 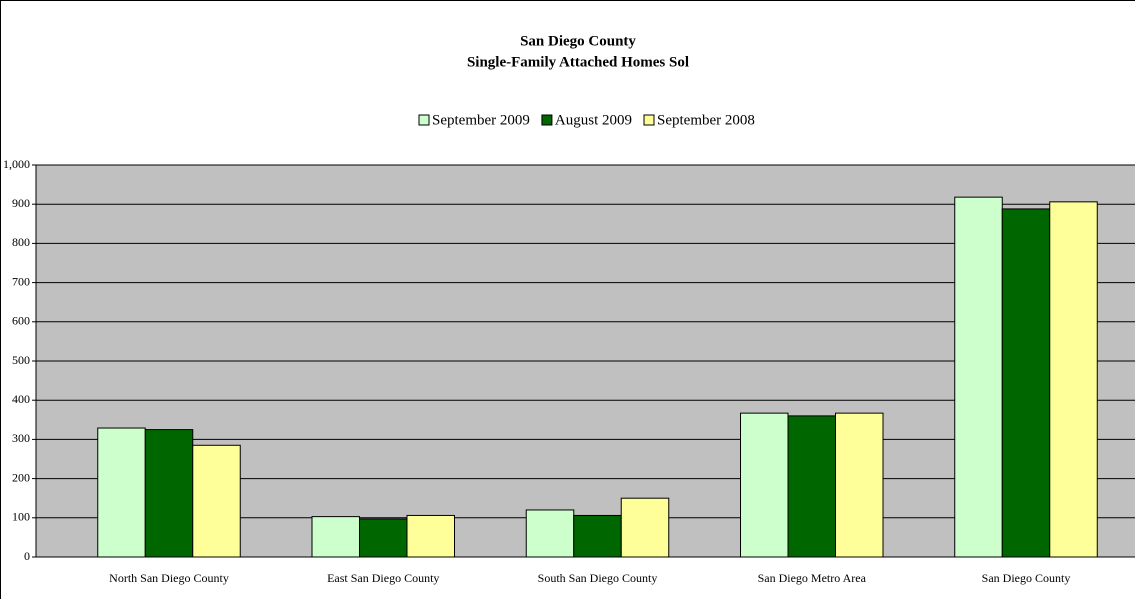 I want to click on y-tick-label: 600, so click(x=21, y=321).